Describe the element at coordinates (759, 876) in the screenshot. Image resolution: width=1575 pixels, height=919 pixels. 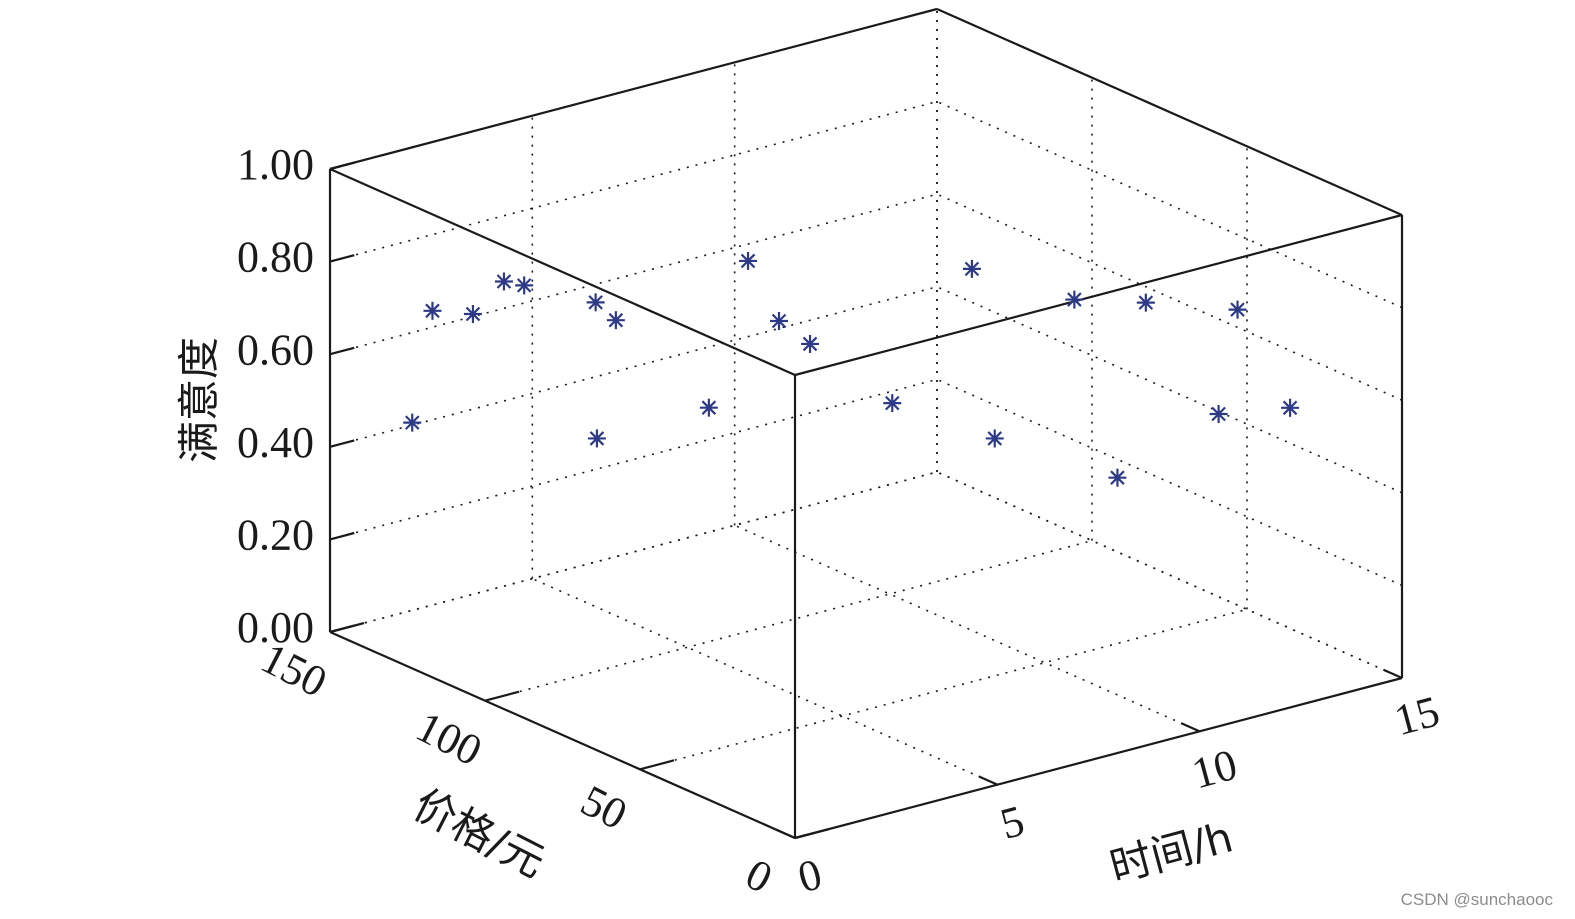
I see `y-tick-label: 0` at that location.